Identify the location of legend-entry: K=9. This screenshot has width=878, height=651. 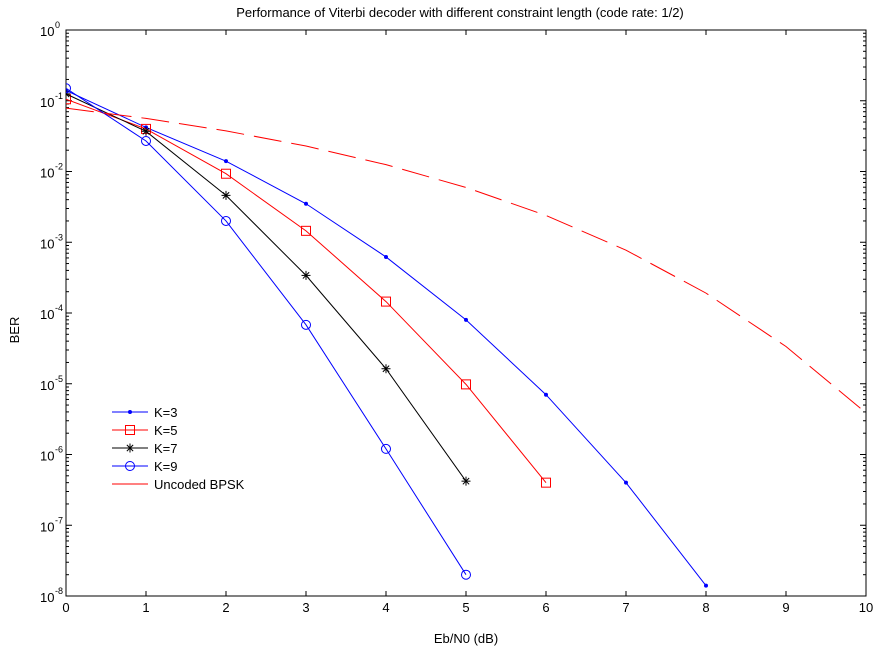
(145, 466).